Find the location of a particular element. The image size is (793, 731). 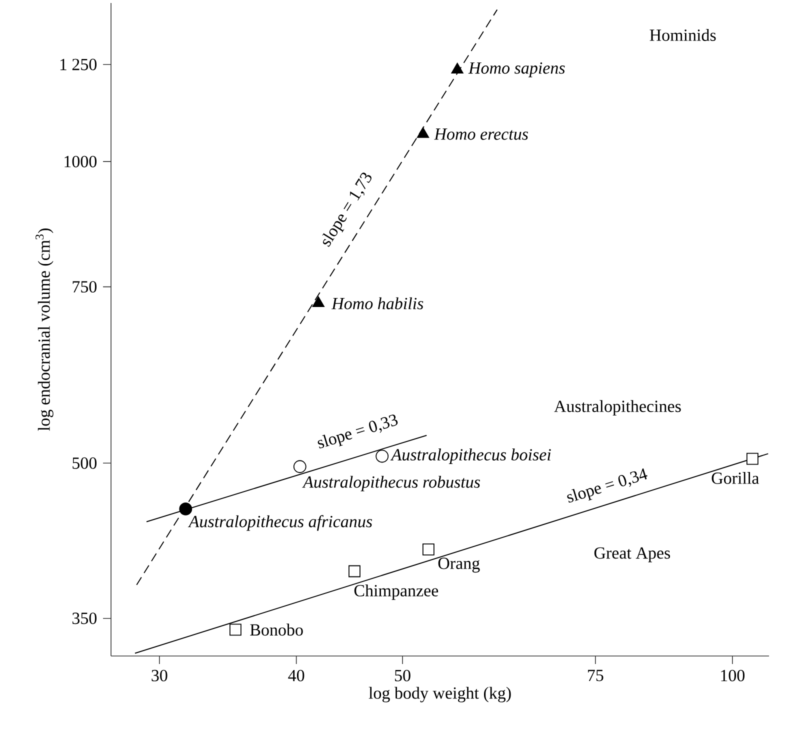

annotation: Orang is located at coordinates (459, 565).